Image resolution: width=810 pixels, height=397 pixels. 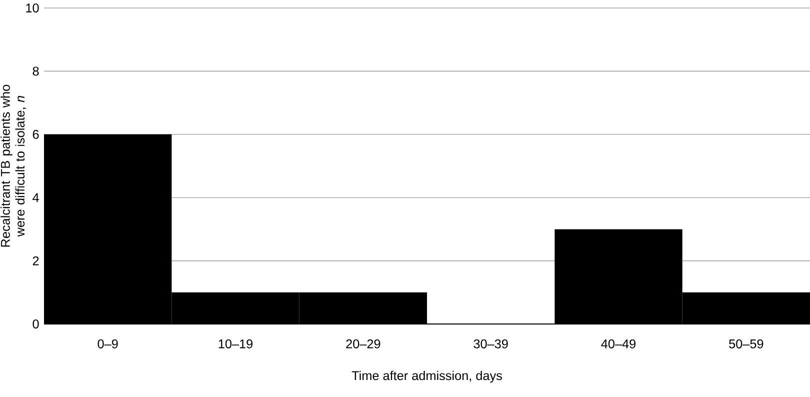 I want to click on y-tick-label: 10, so click(x=32, y=8).